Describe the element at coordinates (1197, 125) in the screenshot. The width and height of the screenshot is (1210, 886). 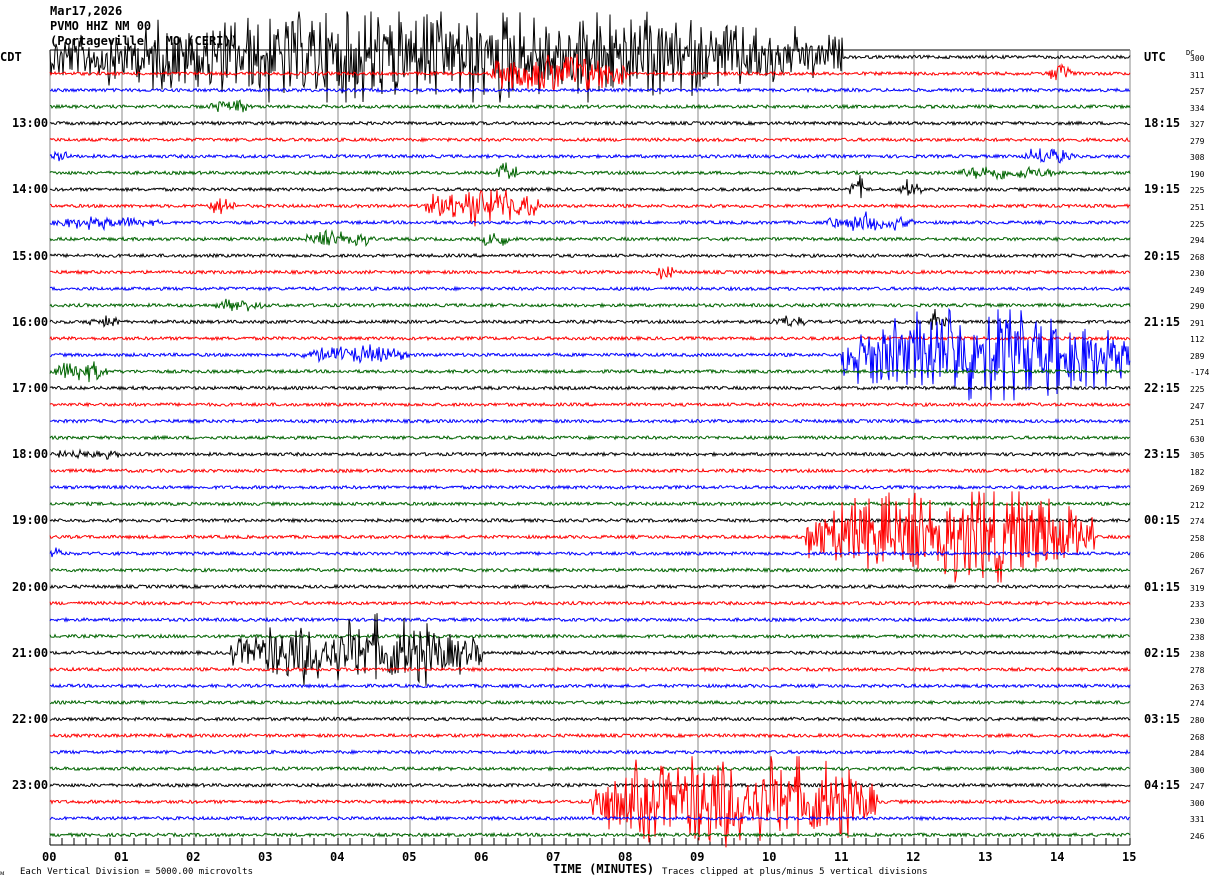
I see `dc-offset-label: 327` at that location.